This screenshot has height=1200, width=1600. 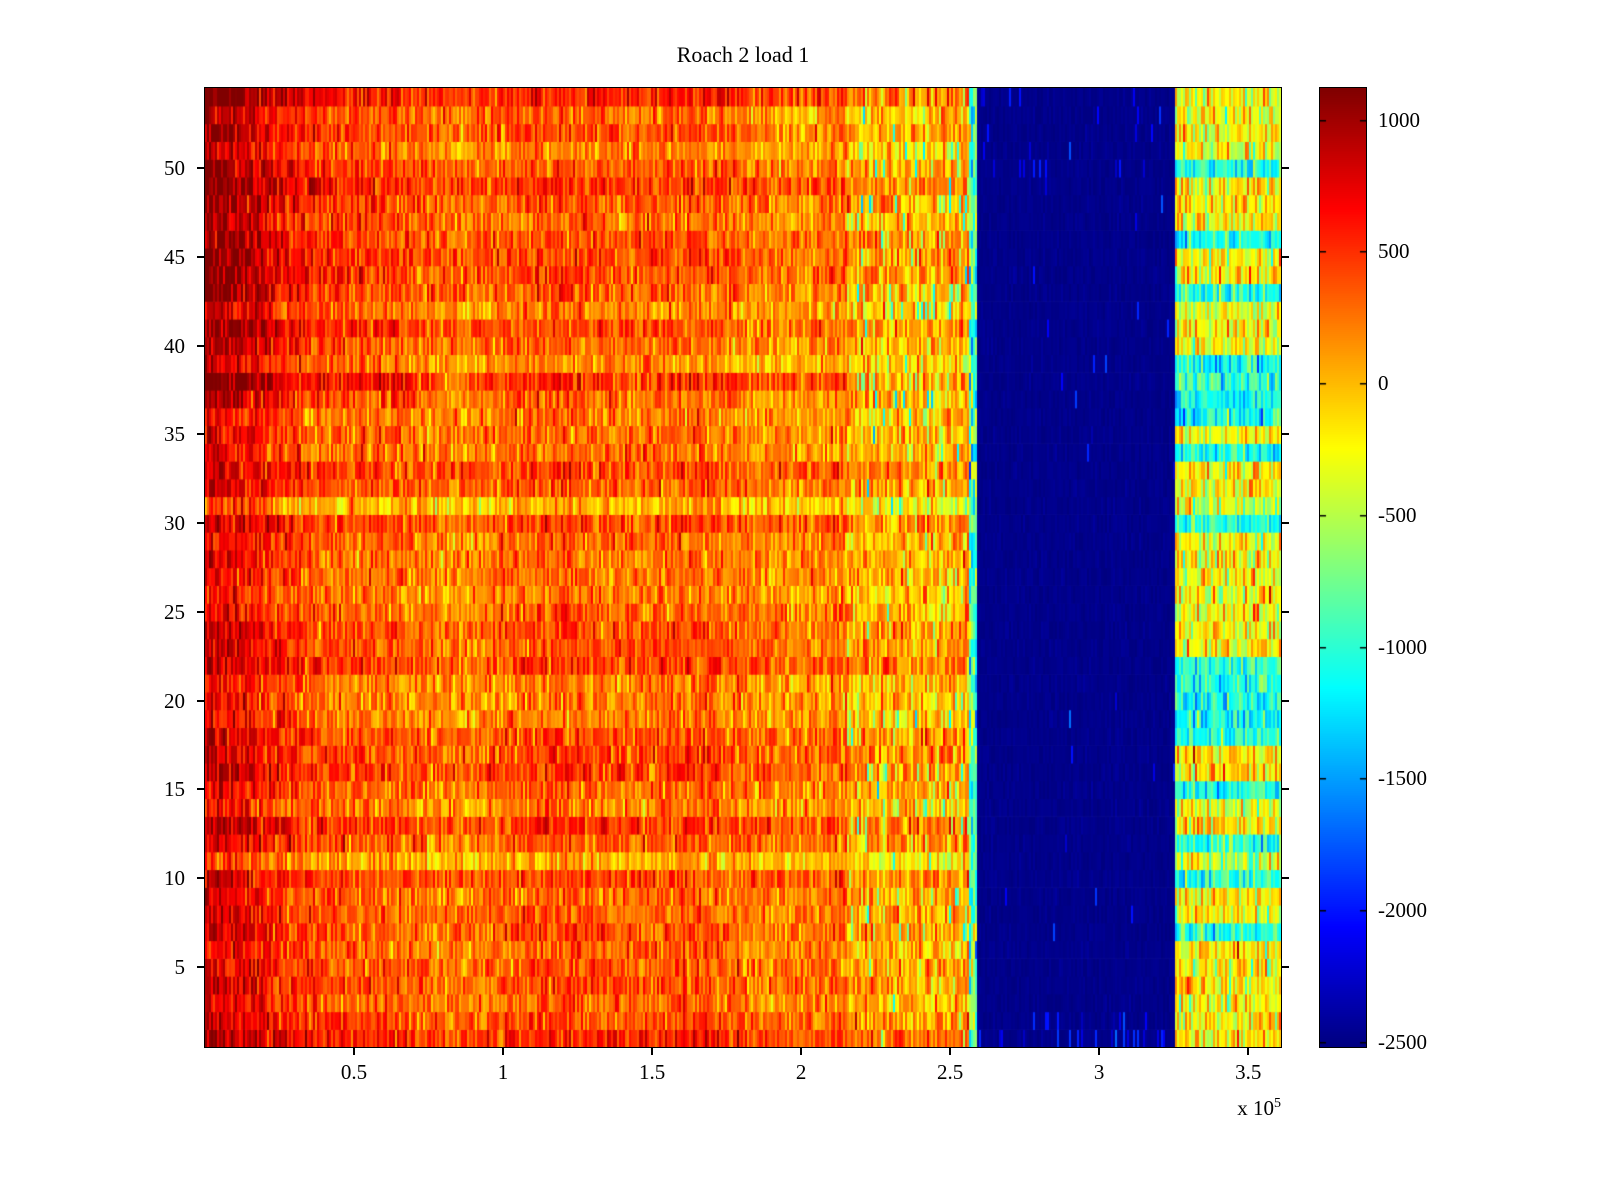 What do you see at coordinates (174, 789) in the screenshot?
I see `y-axis-tick-label: 15` at bounding box center [174, 789].